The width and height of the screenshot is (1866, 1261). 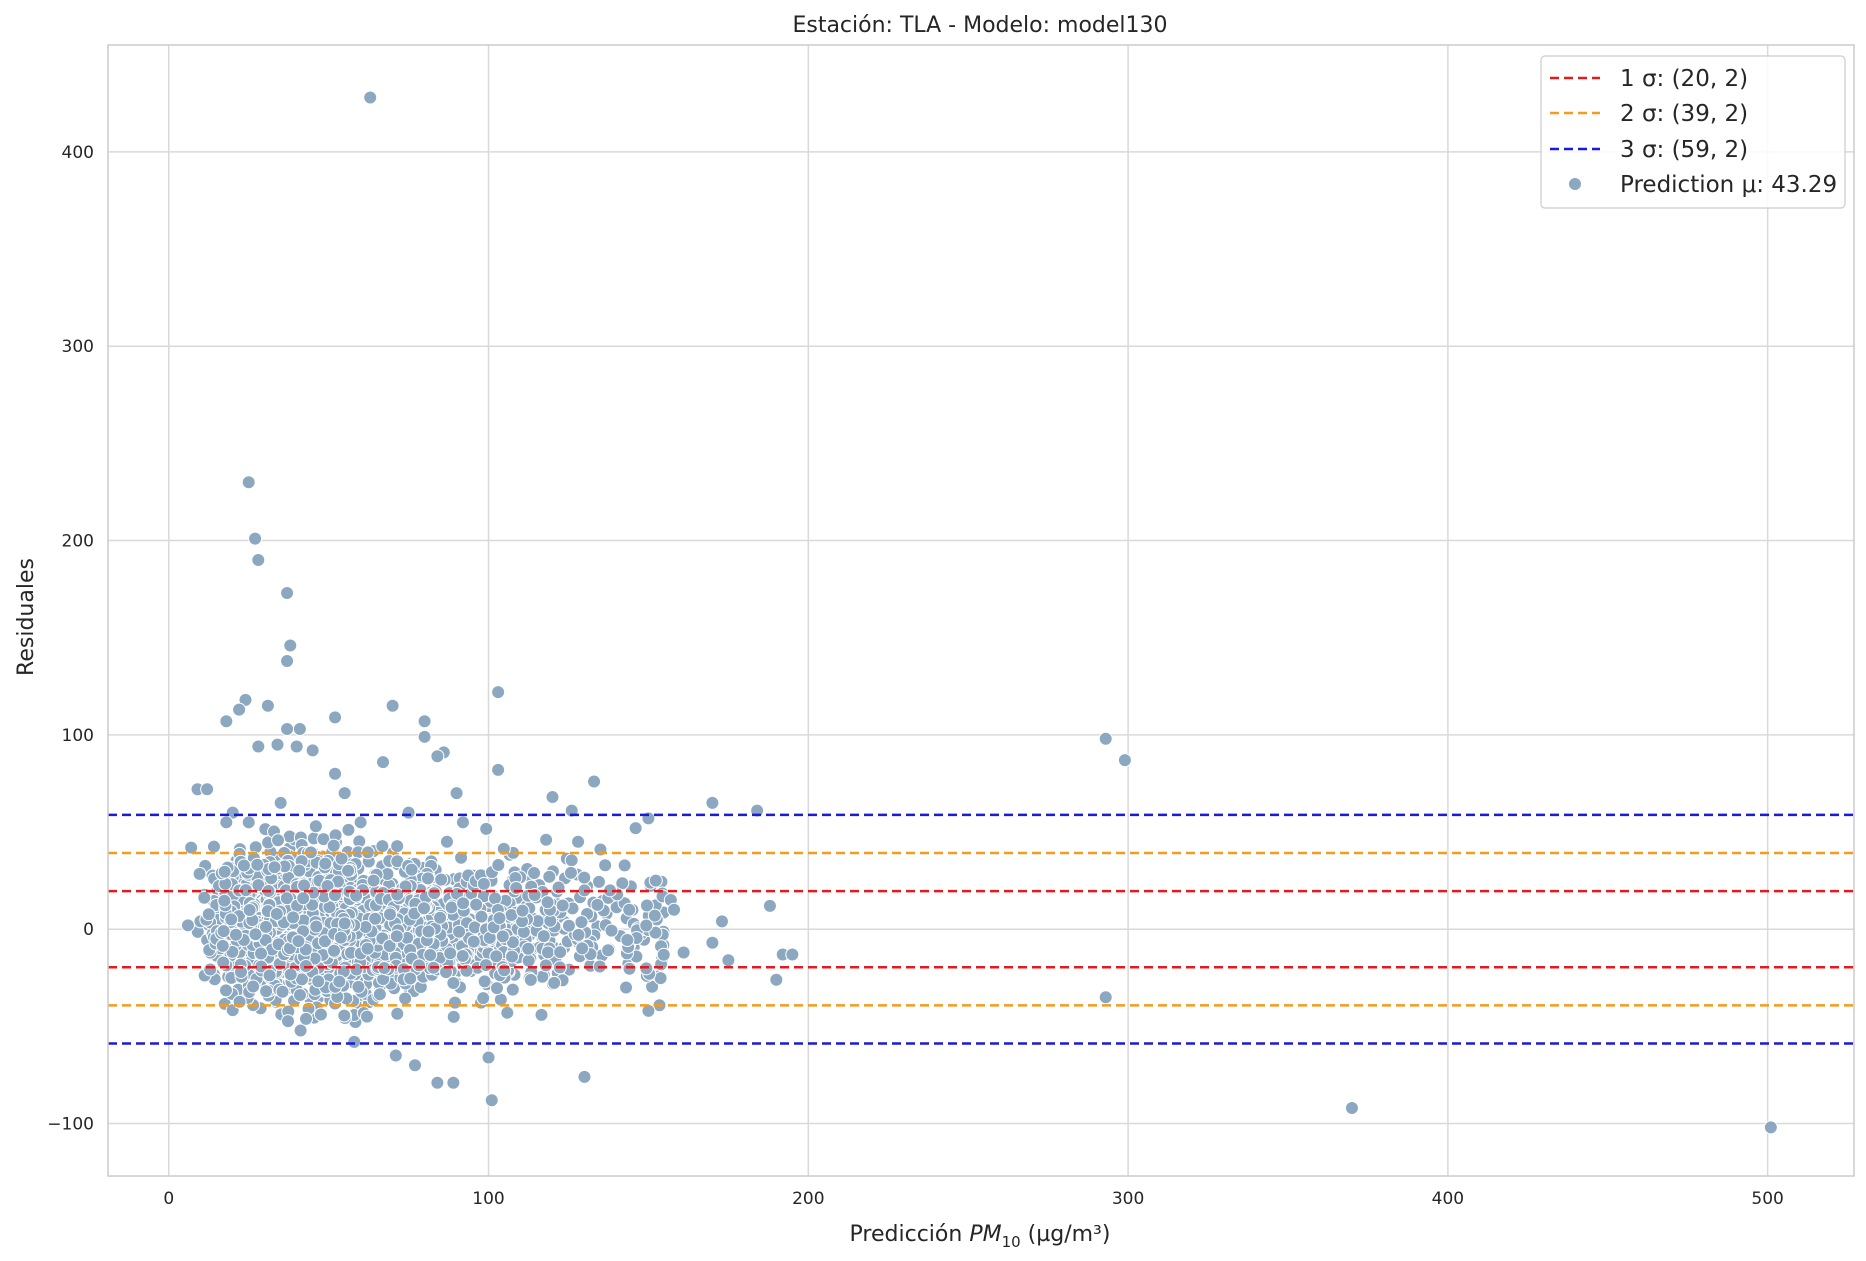 What do you see at coordinates (1693, 132) in the screenshot?
I see `legend-box` at bounding box center [1693, 132].